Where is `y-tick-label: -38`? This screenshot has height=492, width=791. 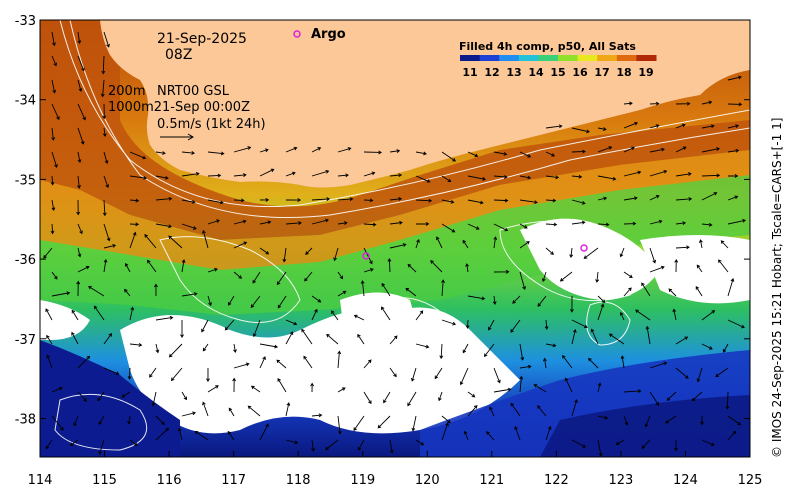
y-tick-label: -38 is located at coordinates (25, 420).